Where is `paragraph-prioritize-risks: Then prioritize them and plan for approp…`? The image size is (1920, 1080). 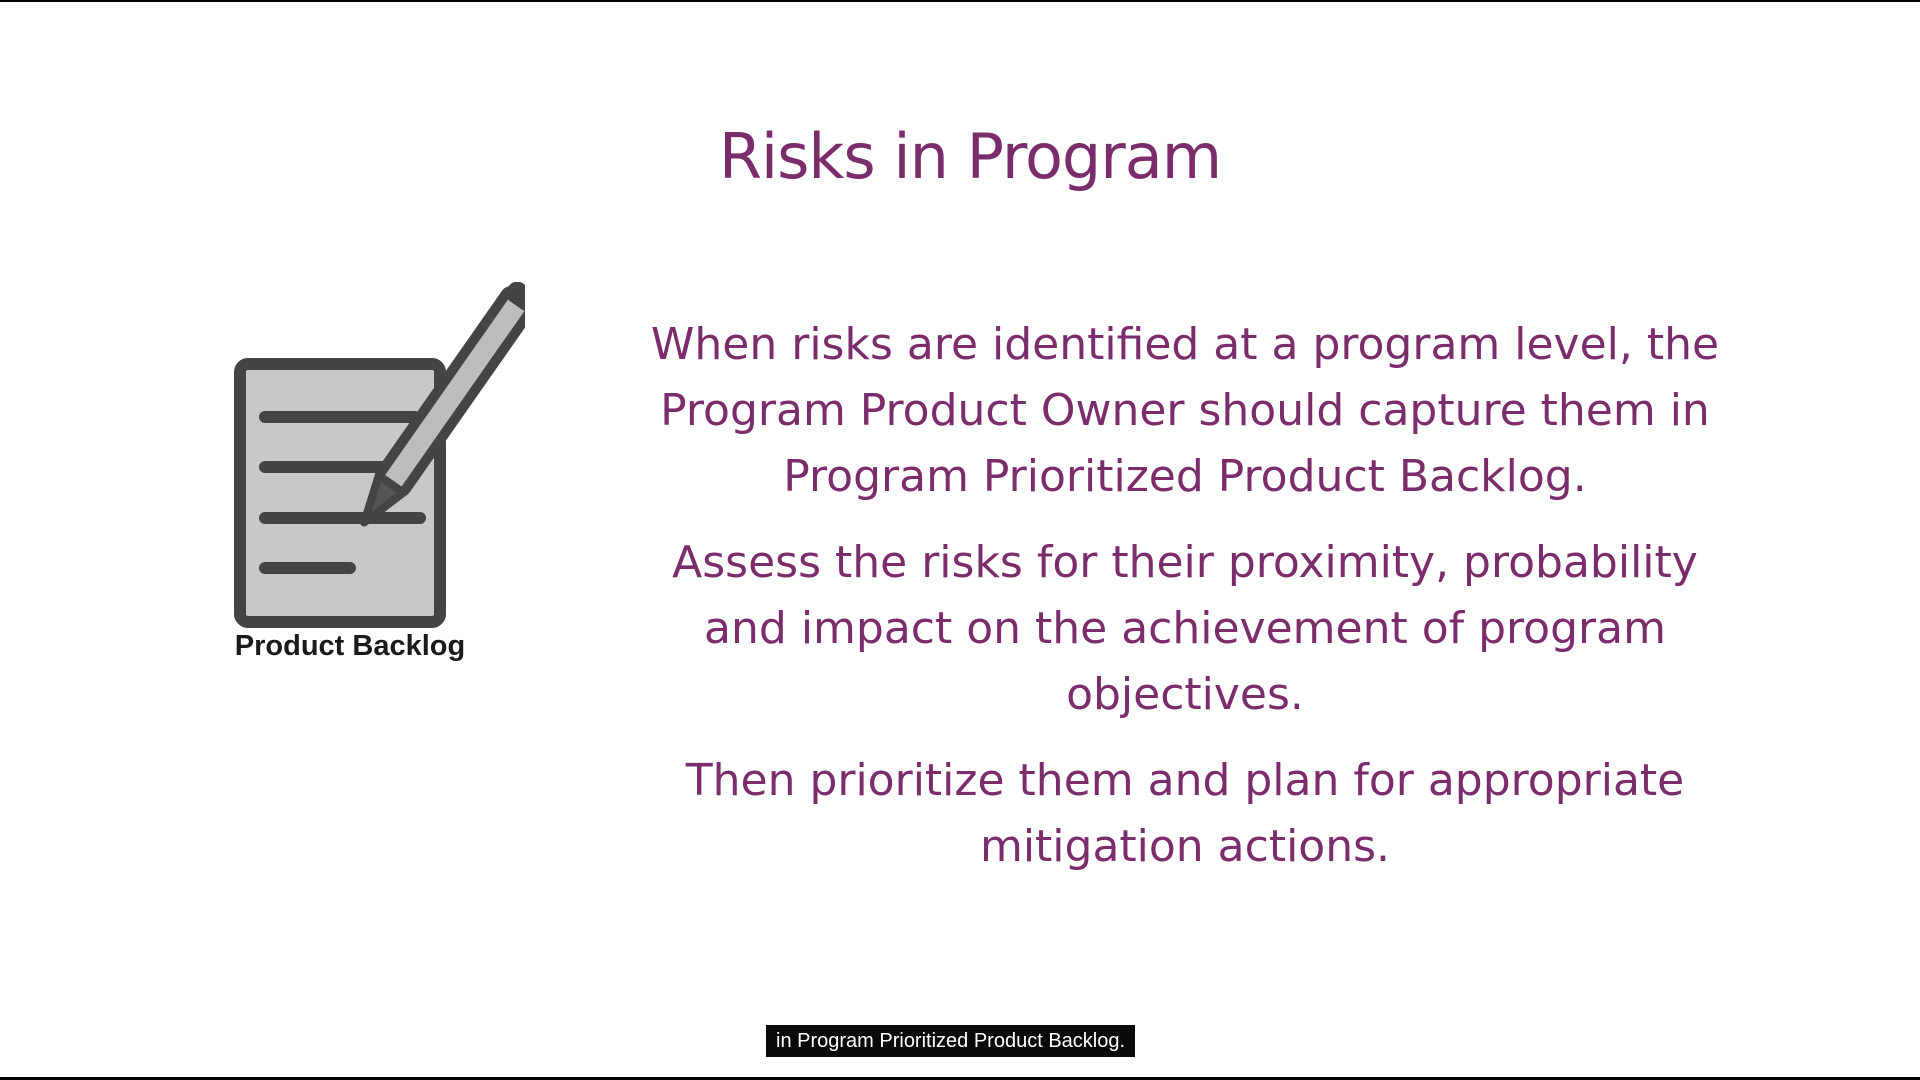
paragraph-prioritize-risks: Then prioritize them and plan for approp… is located at coordinates (1185, 813).